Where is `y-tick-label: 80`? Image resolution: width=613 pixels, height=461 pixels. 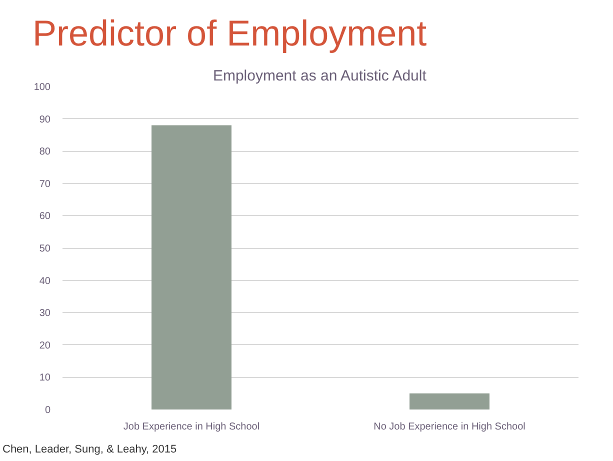 y-tick-label: 80 is located at coordinates (45, 152).